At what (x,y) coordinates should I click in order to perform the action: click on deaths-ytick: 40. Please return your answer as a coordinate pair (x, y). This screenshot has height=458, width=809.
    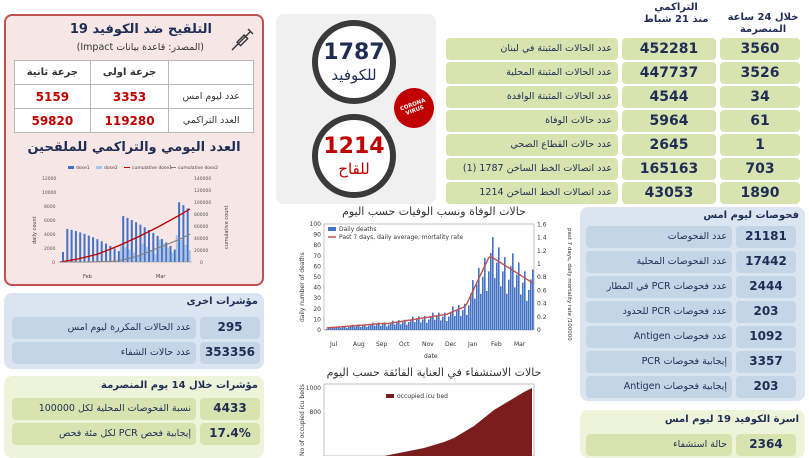
    Looking at the image, I should click on (317, 288).